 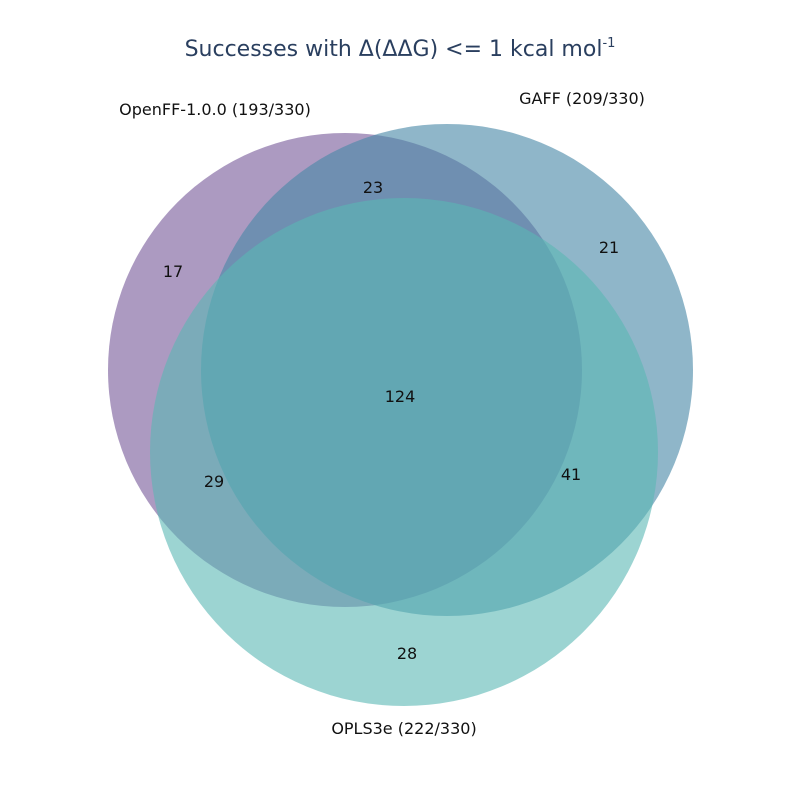 What do you see at coordinates (582, 98) in the screenshot?
I see `gaff-set-label: GAFF (209/330)` at bounding box center [582, 98].